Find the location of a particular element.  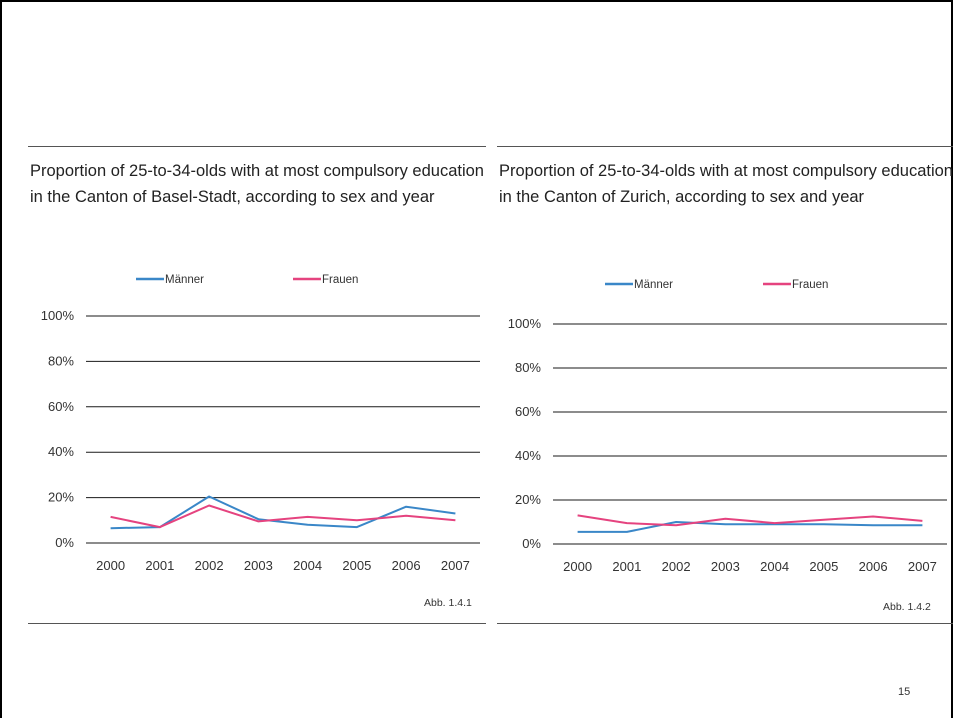

page-number: 15 is located at coordinates (904, 692).